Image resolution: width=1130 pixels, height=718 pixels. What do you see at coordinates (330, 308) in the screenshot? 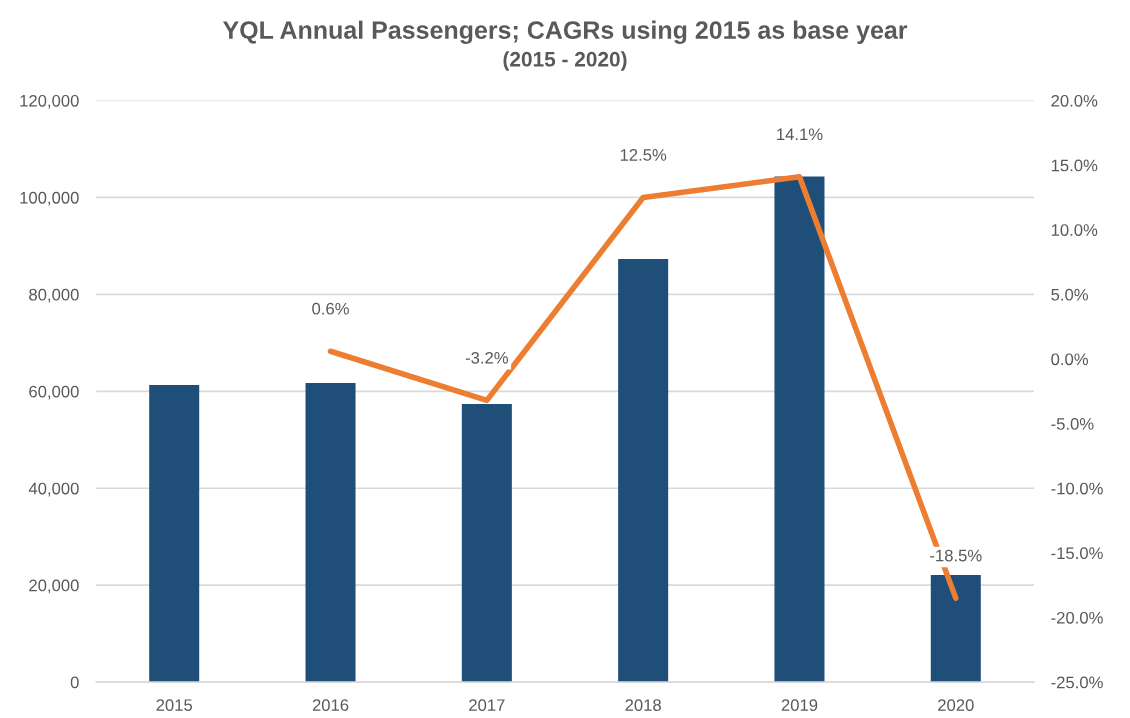
I see `data-label: 0.6%` at bounding box center [330, 308].